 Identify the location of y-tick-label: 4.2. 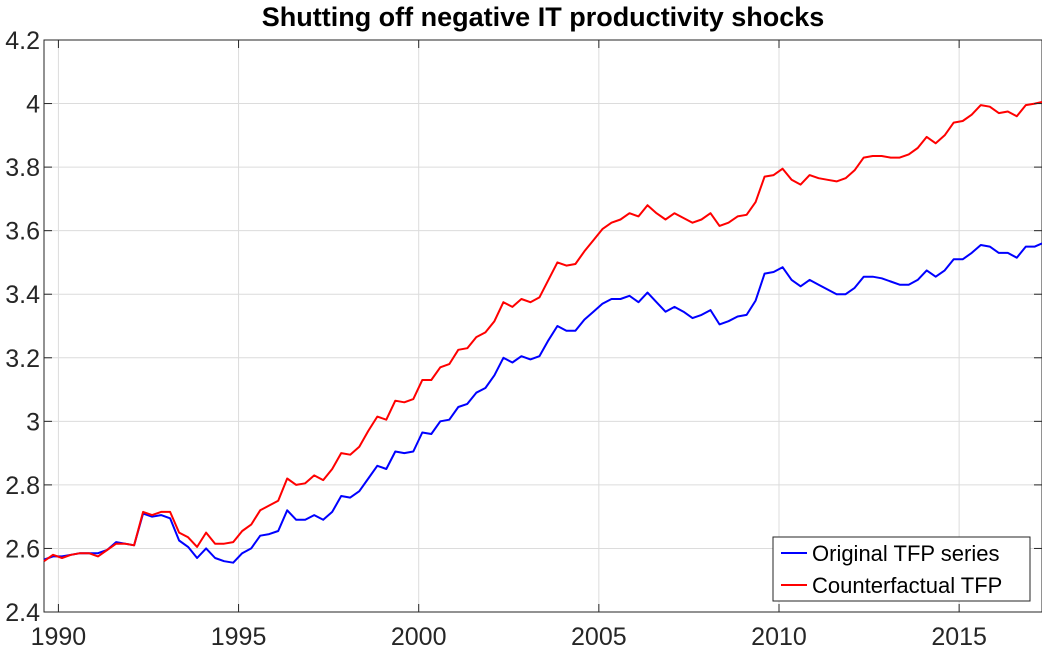
(22, 41).